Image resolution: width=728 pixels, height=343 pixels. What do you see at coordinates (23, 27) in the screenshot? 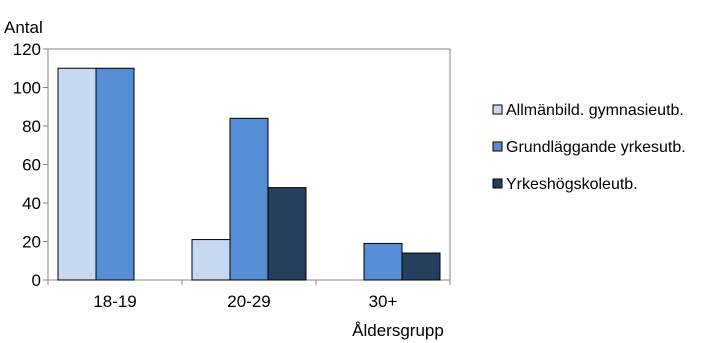
I see `y-axis-title: Antal` at bounding box center [23, 27].